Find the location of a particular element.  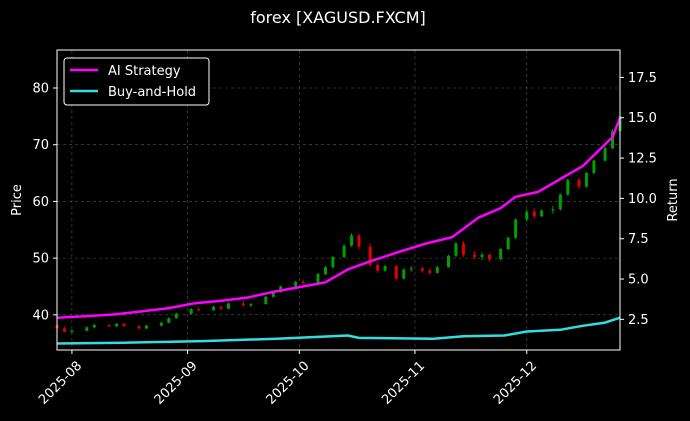

left-tick-label: 80 is located at coordinates (40, 88).